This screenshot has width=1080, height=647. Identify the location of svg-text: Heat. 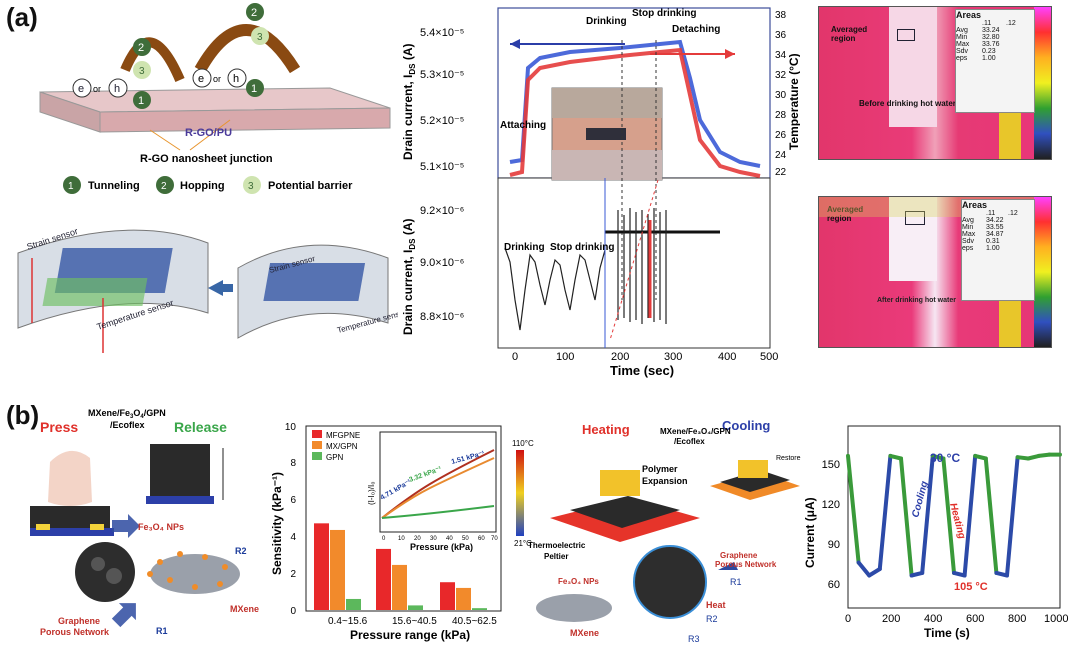
(716, 605).